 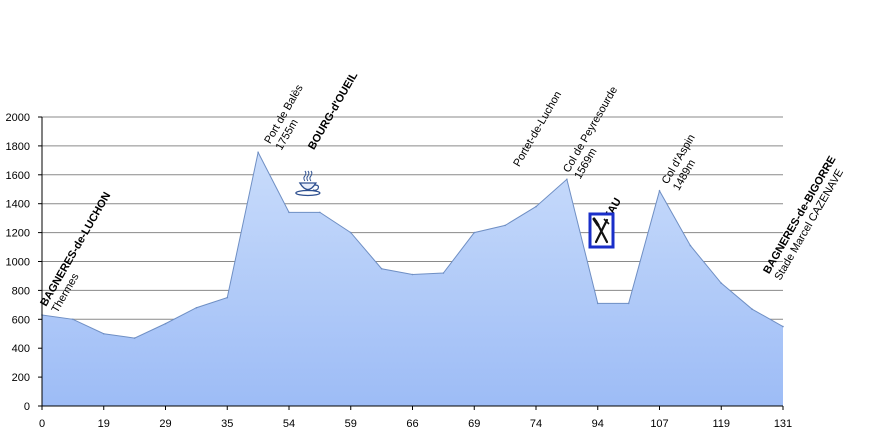 I want to click on fork-knife-icon, so click(x=601, y=230).